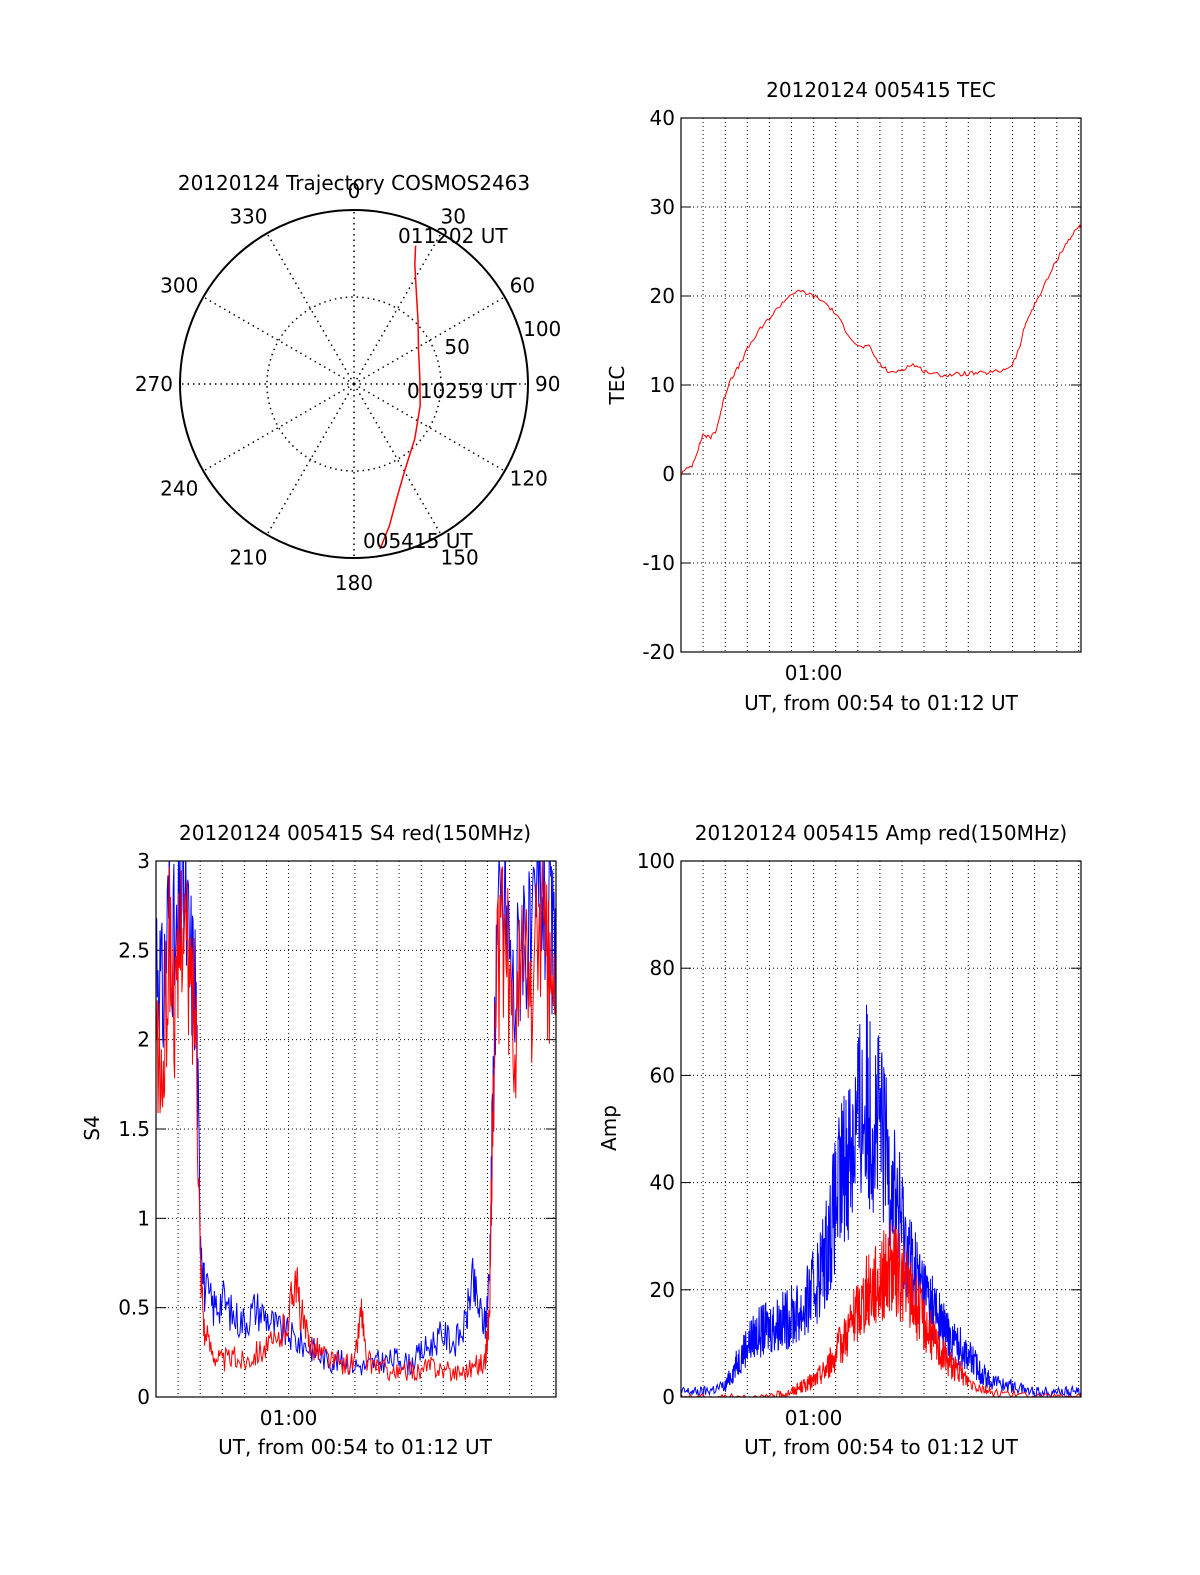 This screenshot has height=1575, width=1200. I want to click on polar-title: 20120124 Trajectory COSMOS2463, so click(354, 183).